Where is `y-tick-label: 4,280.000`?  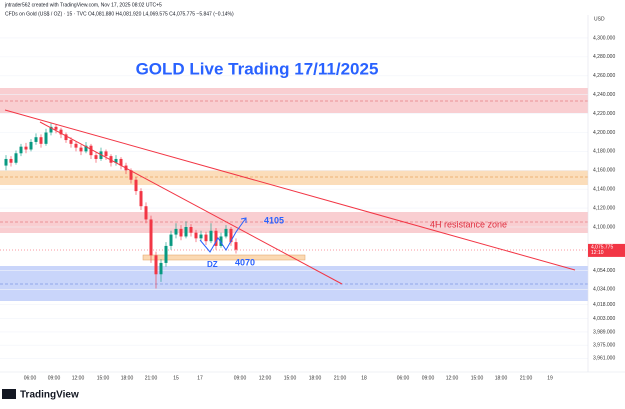 y-tick-label: 4,280.000 is located at coordinates (604, 57).